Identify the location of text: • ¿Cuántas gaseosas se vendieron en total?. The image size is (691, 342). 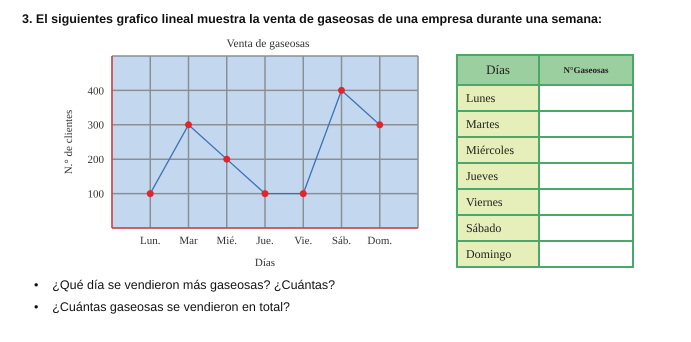
(162, 307).